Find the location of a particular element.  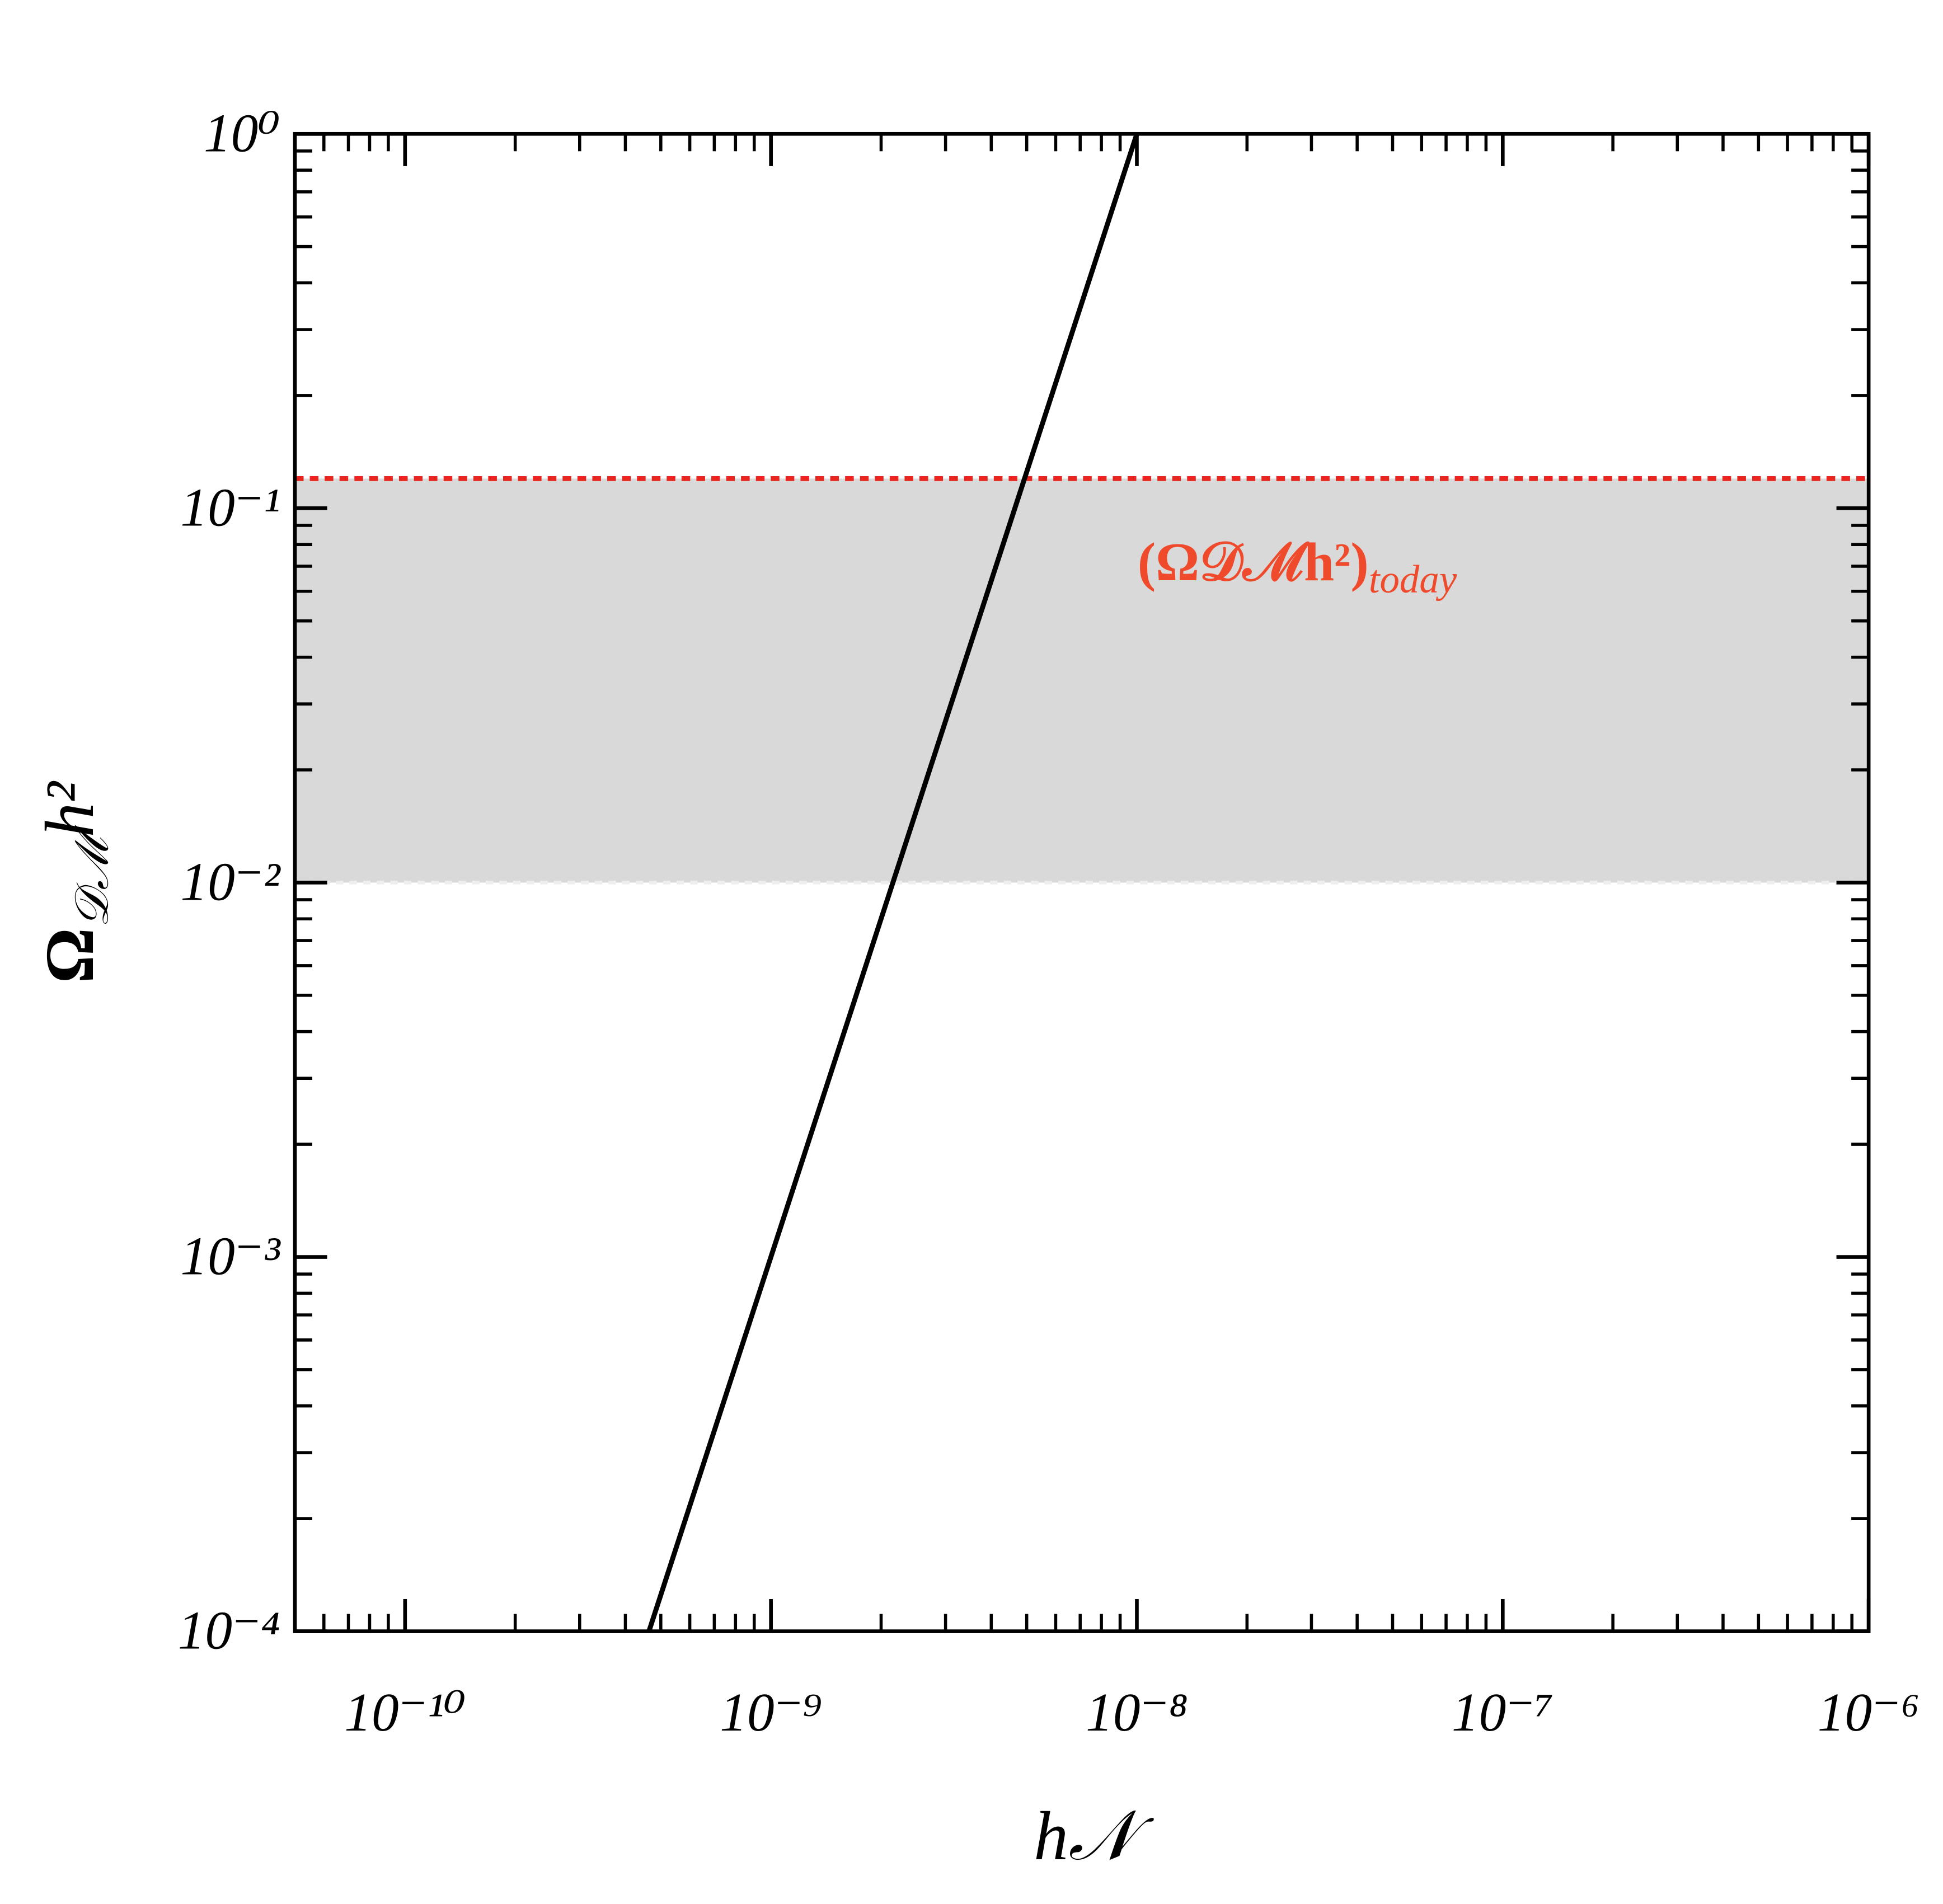

annotation-main: (Ω𝒟ℳh²) is located at coordinates (1253, 562).